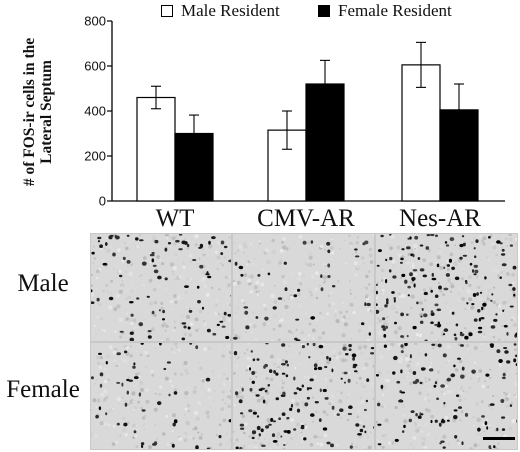 The width and height of the screenshot is (520, 452). Describe the element at coordinates (95, 66) in the screenshot. I see `y-tick-label: 600` at that location.